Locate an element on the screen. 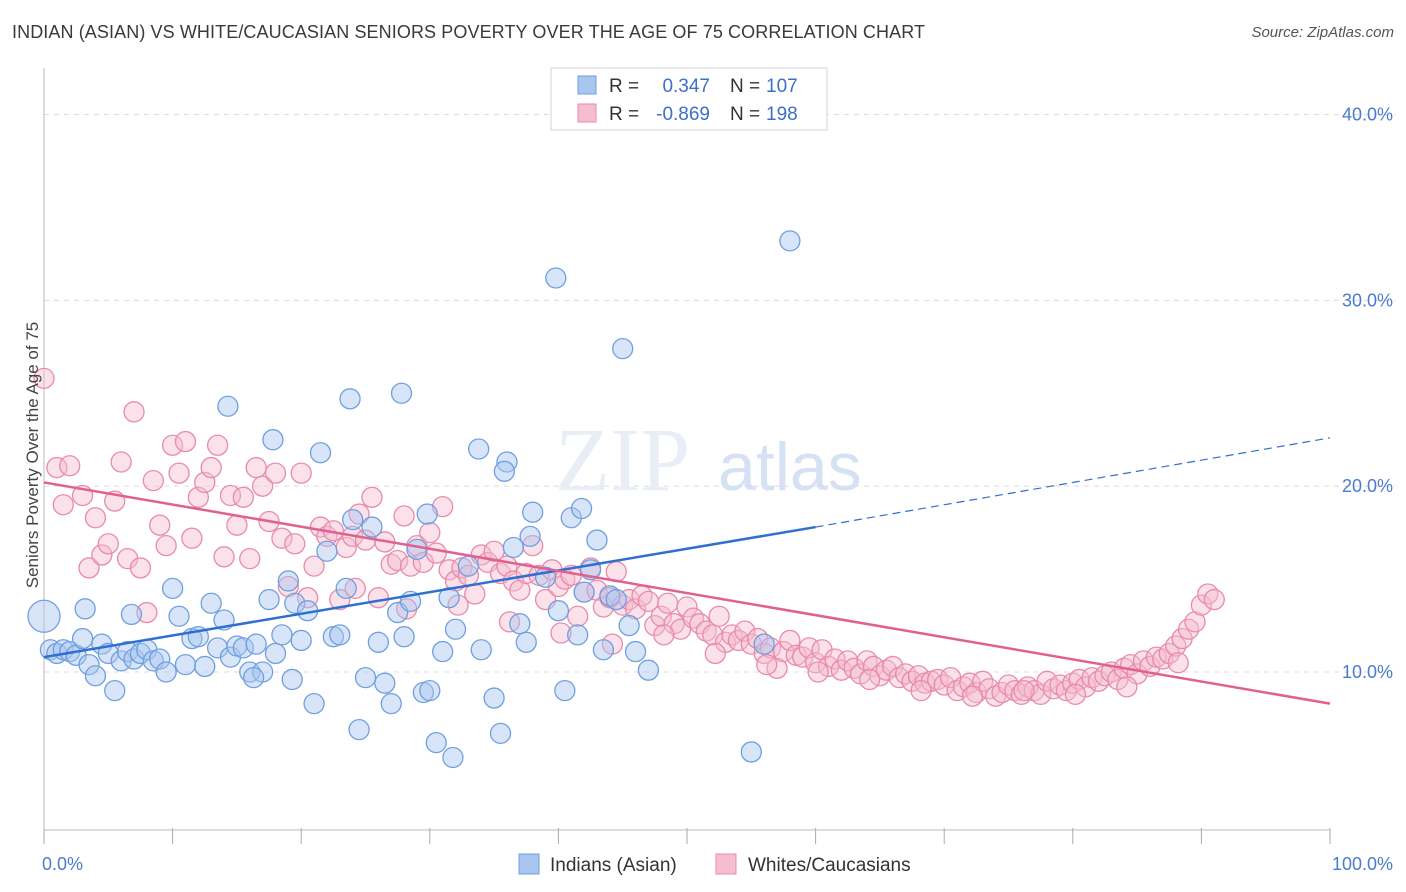 Image resolution: width=1406 pixels, height=892 pixels. x-tick-labels: 0.0% 100.0% is located at coordinates (717, 864).